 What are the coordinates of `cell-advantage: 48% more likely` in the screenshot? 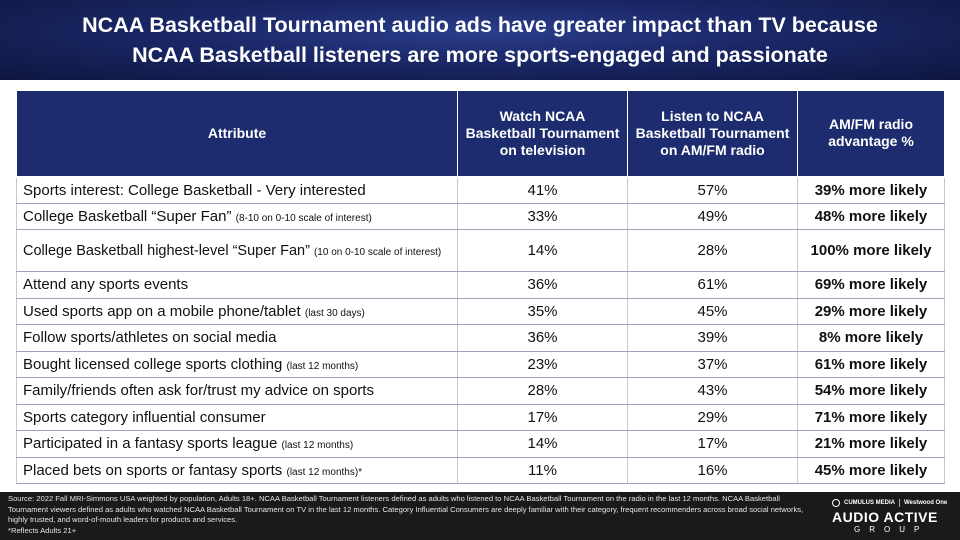 It's located at (871, 216).